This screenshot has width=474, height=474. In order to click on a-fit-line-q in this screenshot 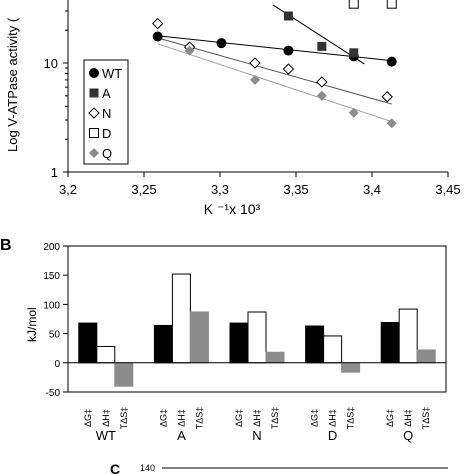, I will do `click(274, 83)`.